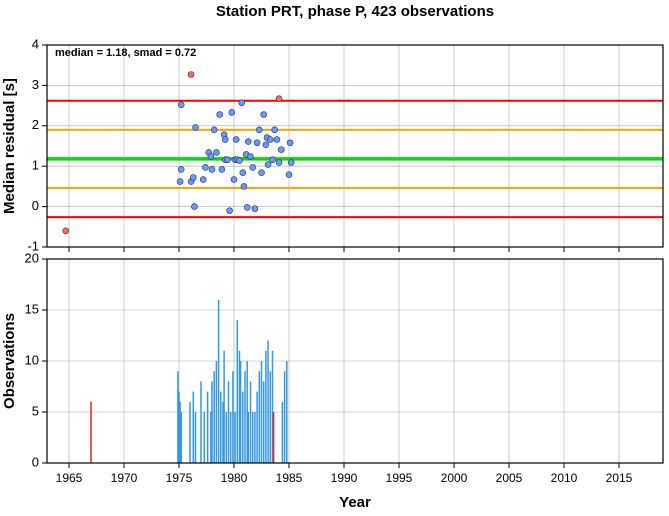 The image size is (669, 516). Describe the element at coordinates (35, 43) in the screenshot. I see `y-tick-label: 4` at that location.